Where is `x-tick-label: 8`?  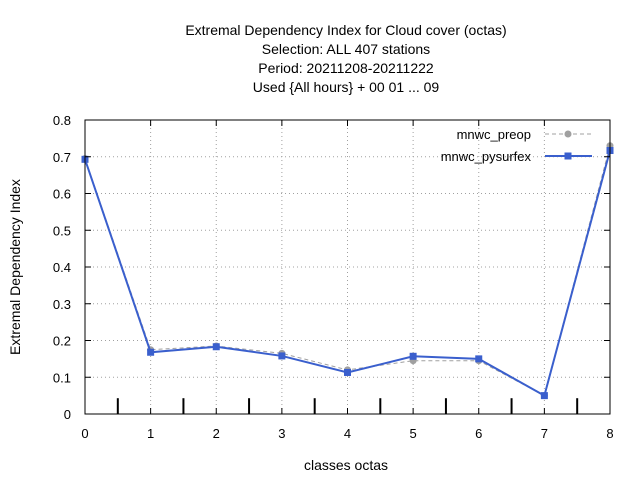 x-tick-label: 8 is located at coordinates (609, 433).